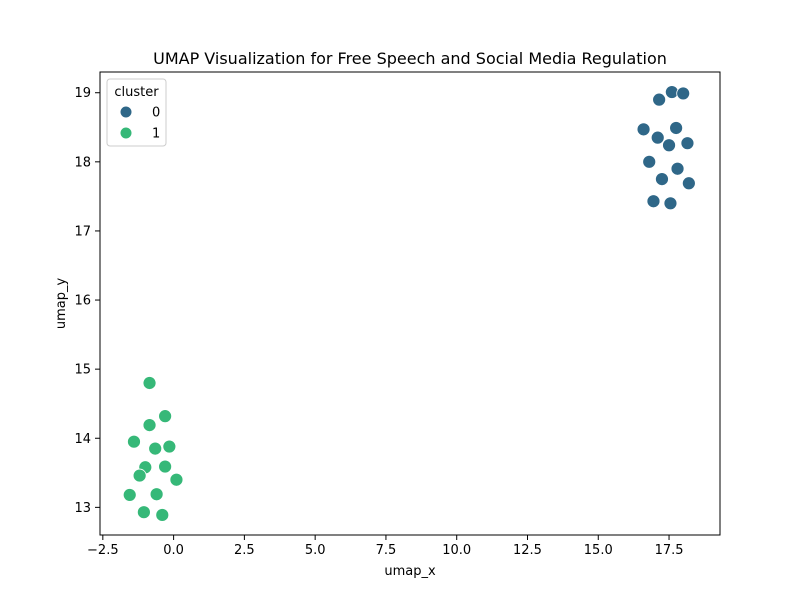  Describe the element at coordinates (136, 92) in the screenshot. I see `legend-title: cluster` at that location.